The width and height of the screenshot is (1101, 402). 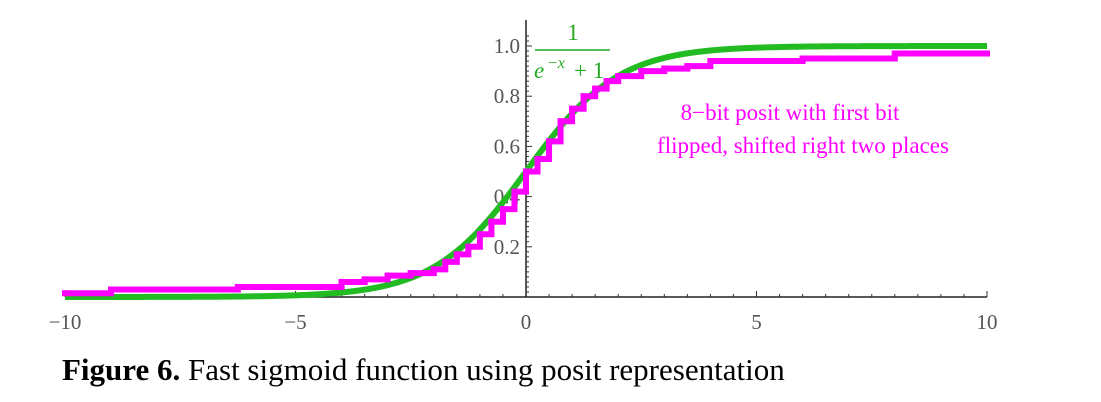 What do you see at coordinates (556, 63) in the screenshot?
I see `formula-denominator-exponent: −x` at bounding box center [556, 63].